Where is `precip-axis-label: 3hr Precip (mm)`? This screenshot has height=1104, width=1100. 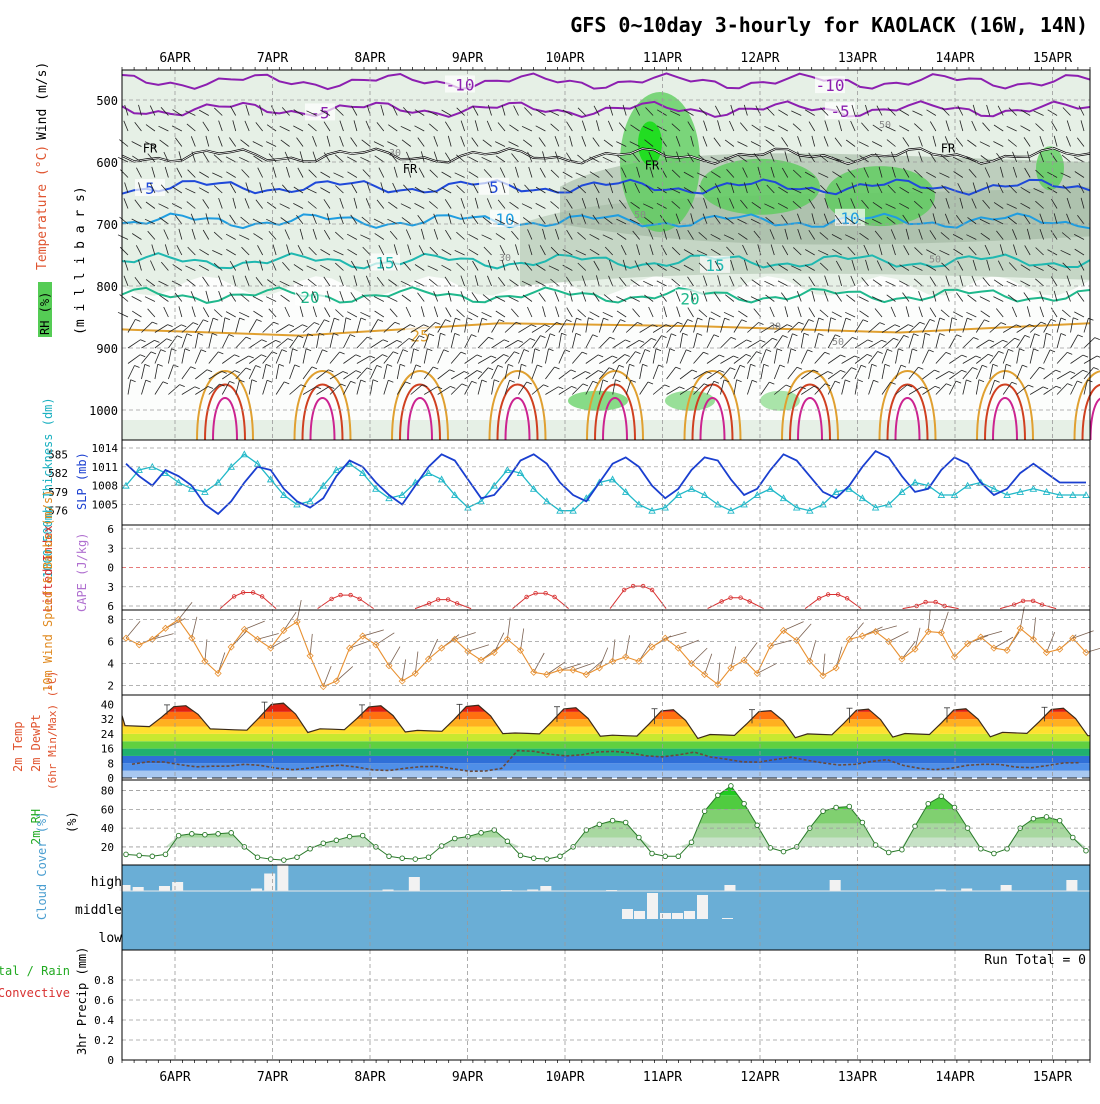
precip-axis-label: 3hr Precip (mm) is located at coordinates (82, 1001).